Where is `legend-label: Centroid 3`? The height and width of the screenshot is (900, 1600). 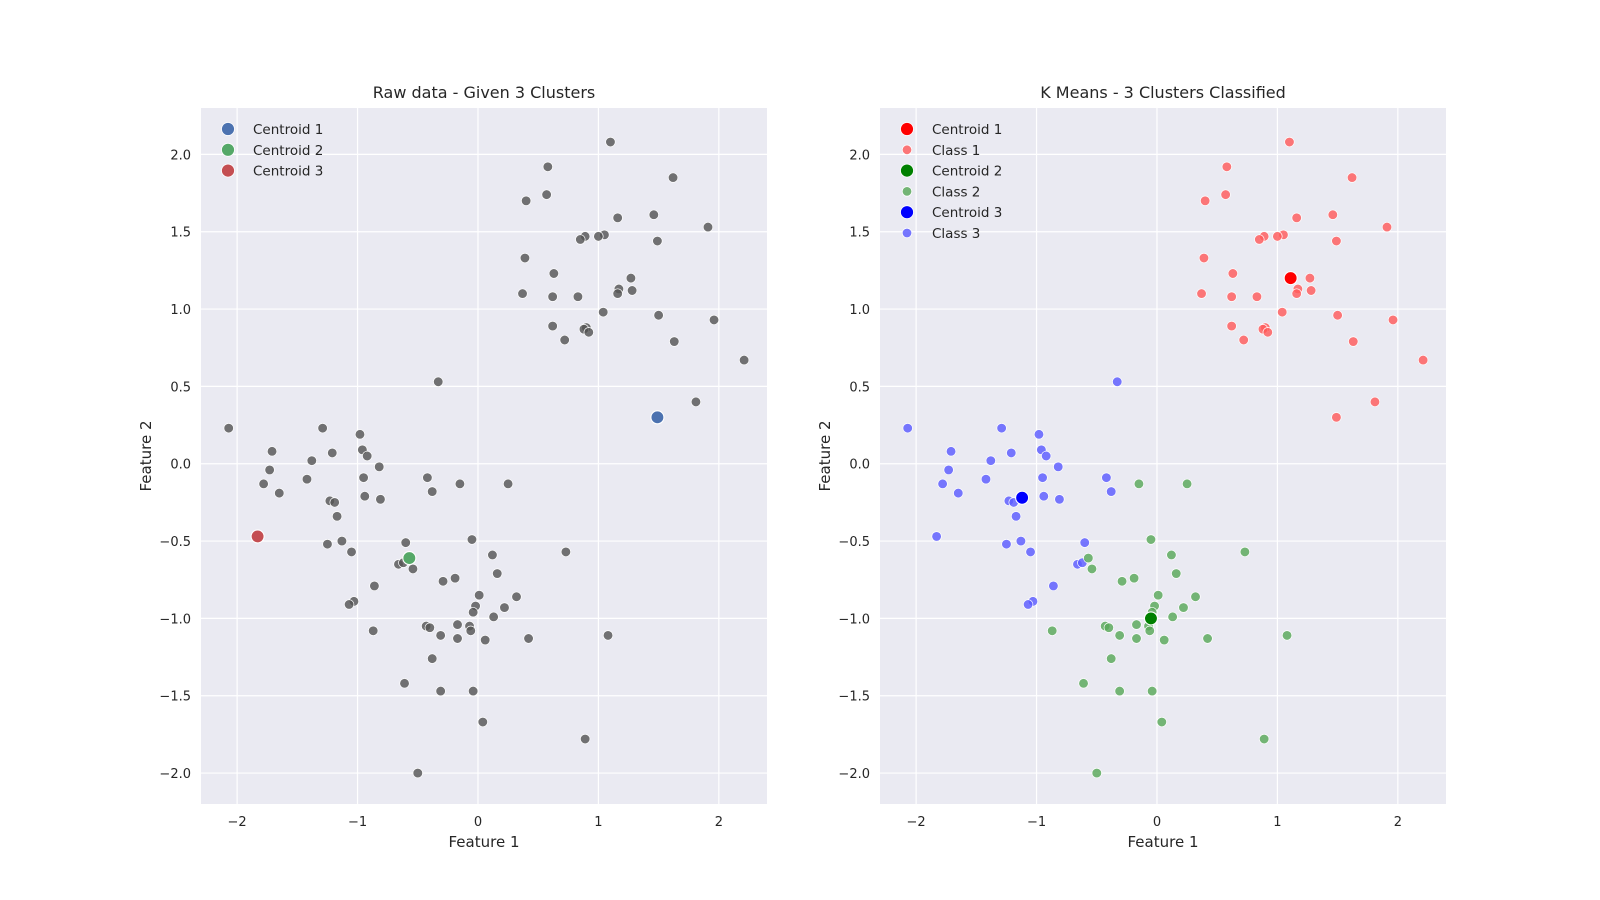 legend-label: Centroid 3 is located at coordinates (288, 172).